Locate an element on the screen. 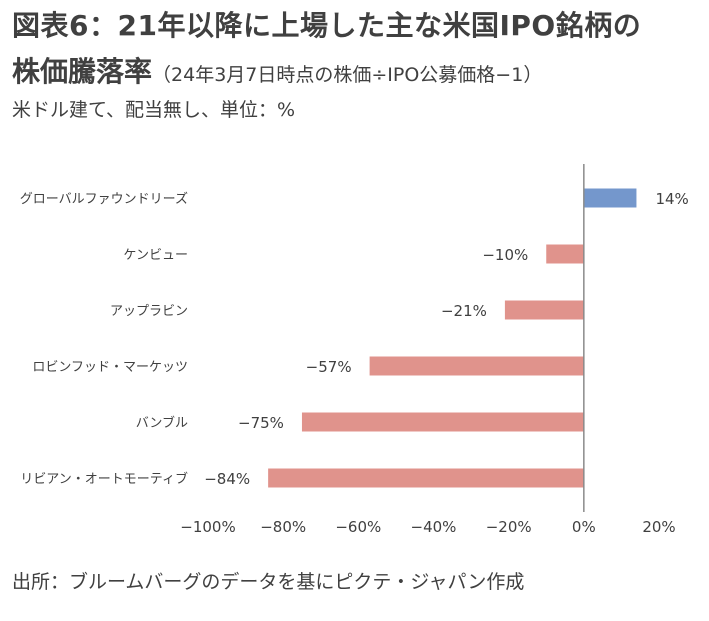  category-label: アップラビン is located at coordinates (149, 311).